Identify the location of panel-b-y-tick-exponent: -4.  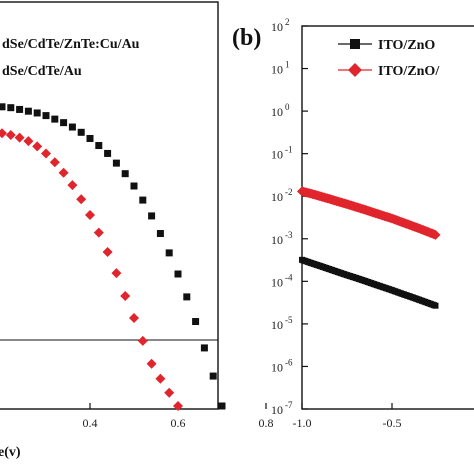
(289, 277).